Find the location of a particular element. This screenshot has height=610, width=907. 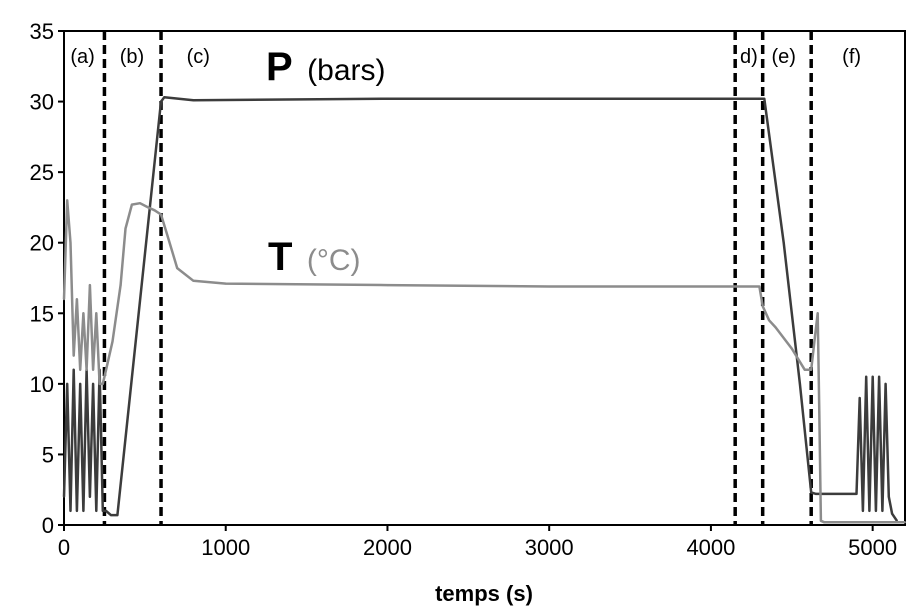

t-unit: (°C) is located at coordinates (334, 260).